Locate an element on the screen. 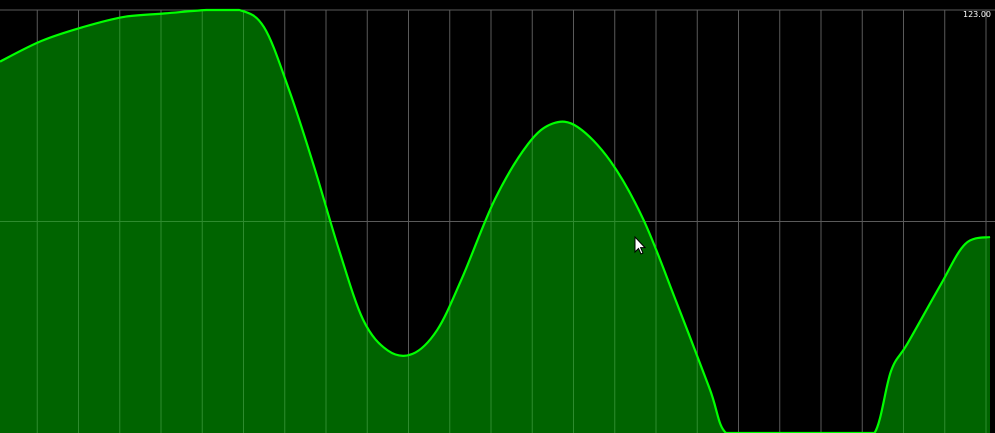 This screenshot has width=995, height=433. arrow-cursor-icon is located at coordinates (640, 245).